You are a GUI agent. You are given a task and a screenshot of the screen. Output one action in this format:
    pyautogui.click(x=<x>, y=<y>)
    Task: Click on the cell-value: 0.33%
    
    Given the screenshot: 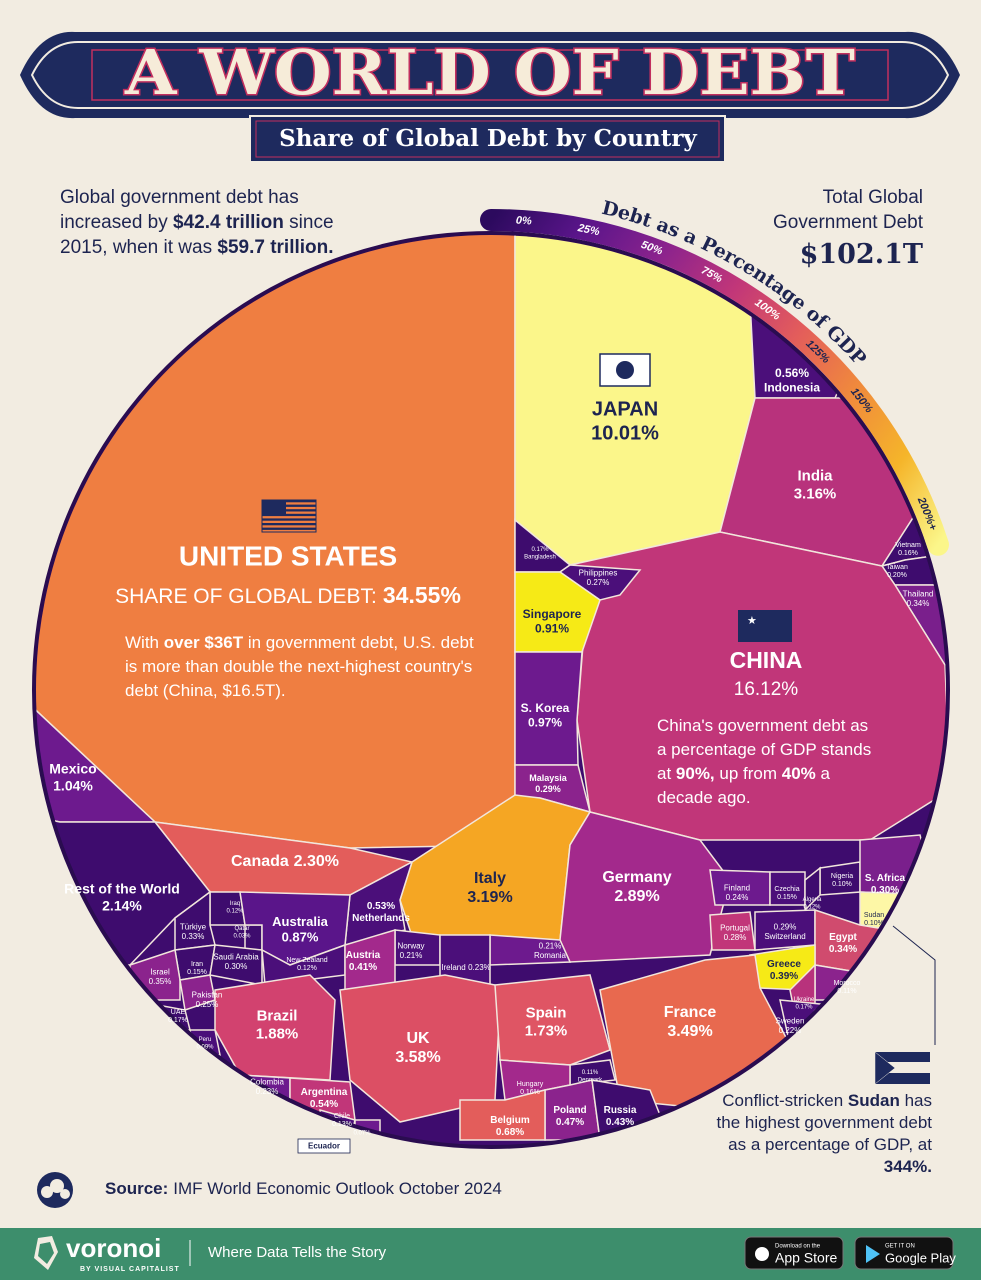 What is the action you would take?
    pyautogui.click(x=193, y=936)
    